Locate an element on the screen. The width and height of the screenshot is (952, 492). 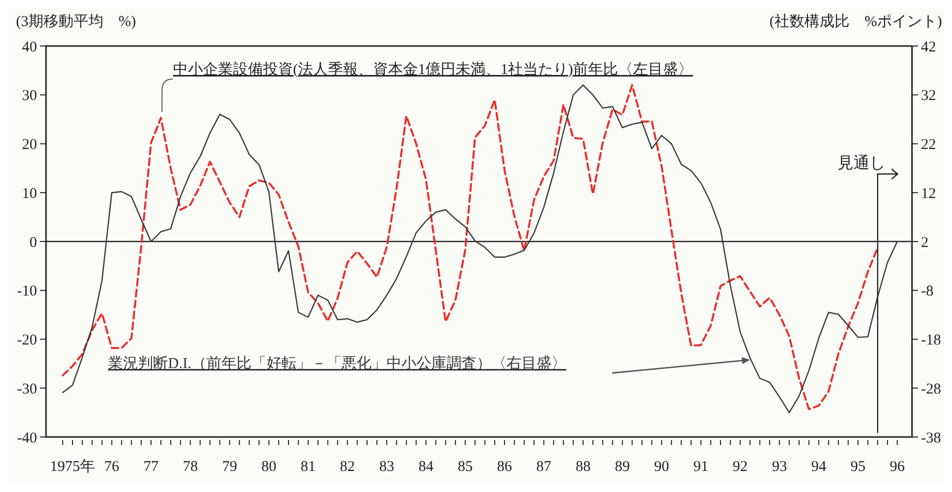
y-tick-label: -10 is located at coordinates (27, 292).